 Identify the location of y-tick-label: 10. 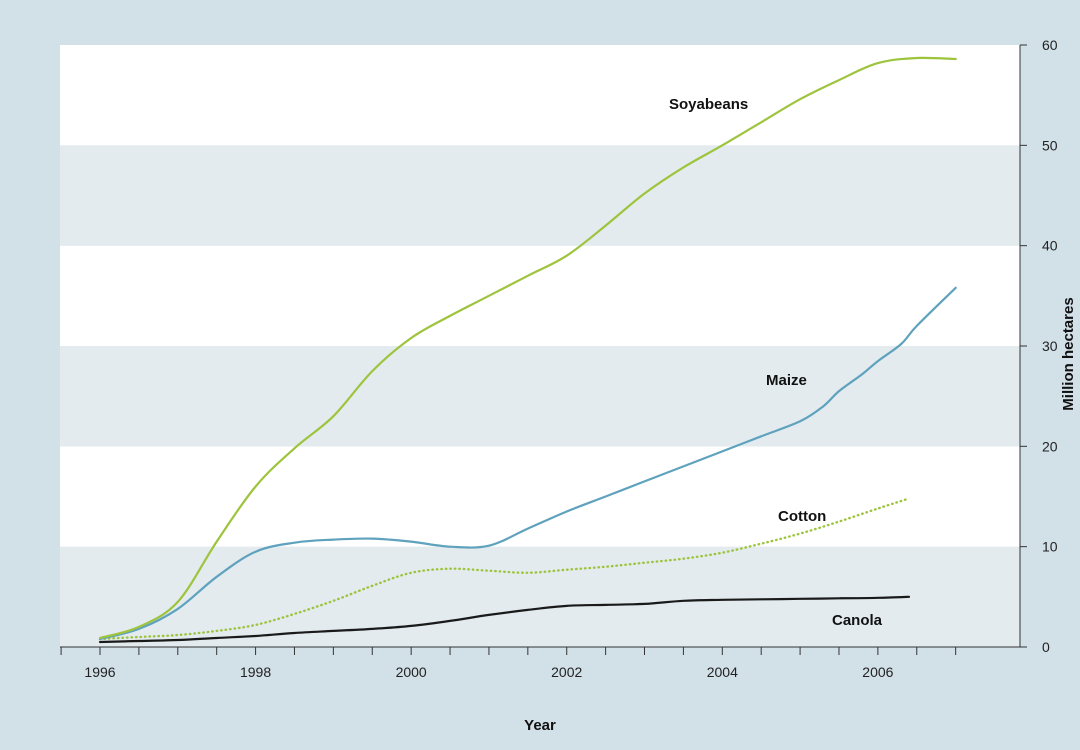
(1050, 547).